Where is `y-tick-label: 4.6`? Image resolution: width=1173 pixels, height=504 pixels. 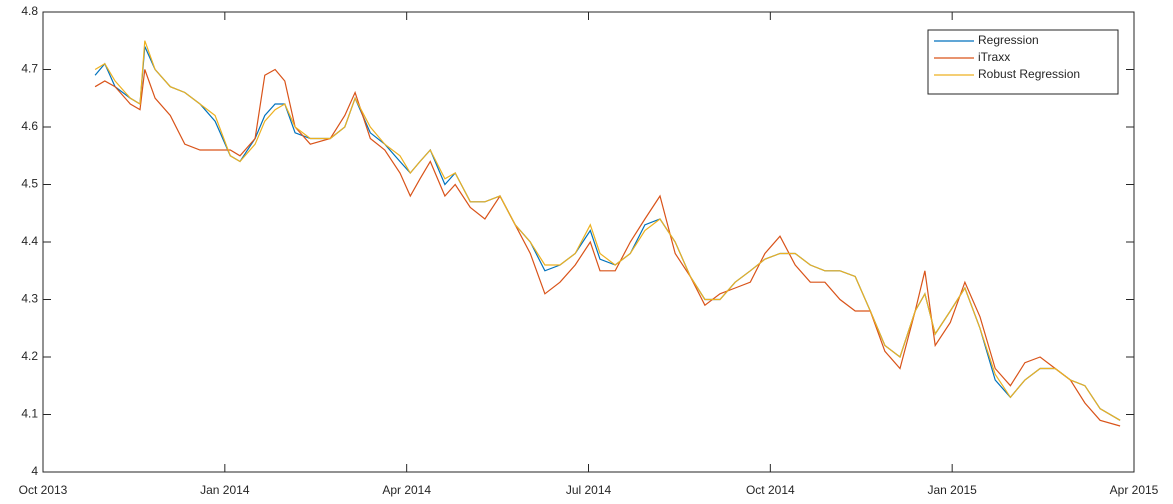 y-tick-label: 4.6 is located at coordinates (29, 126).